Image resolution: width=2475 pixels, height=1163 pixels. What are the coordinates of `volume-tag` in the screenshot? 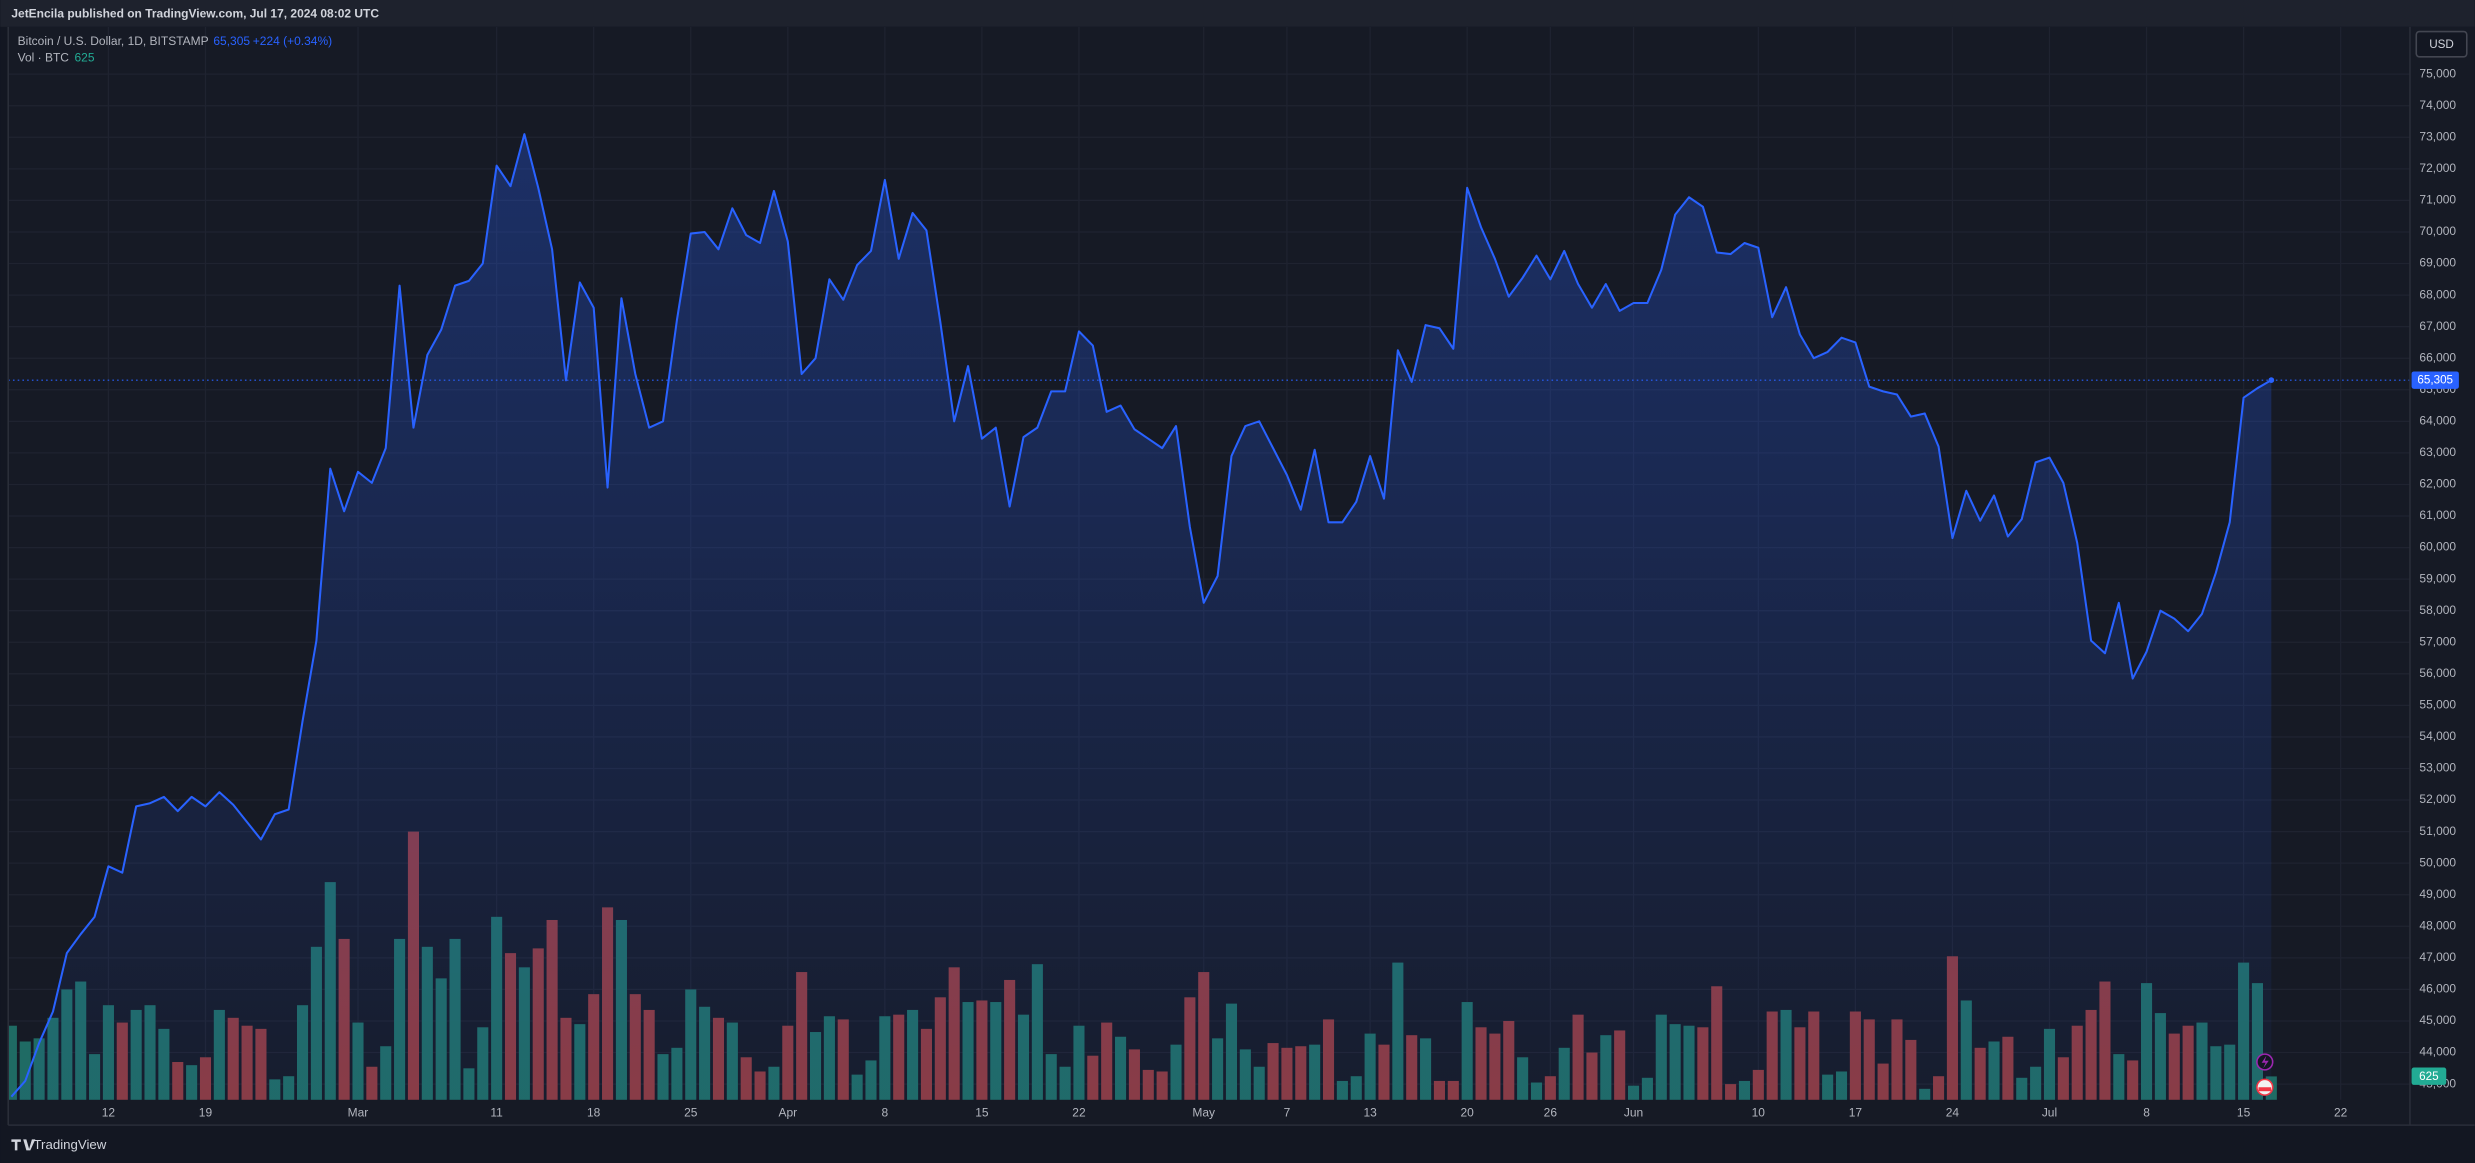 It's located at (2429, 1076).